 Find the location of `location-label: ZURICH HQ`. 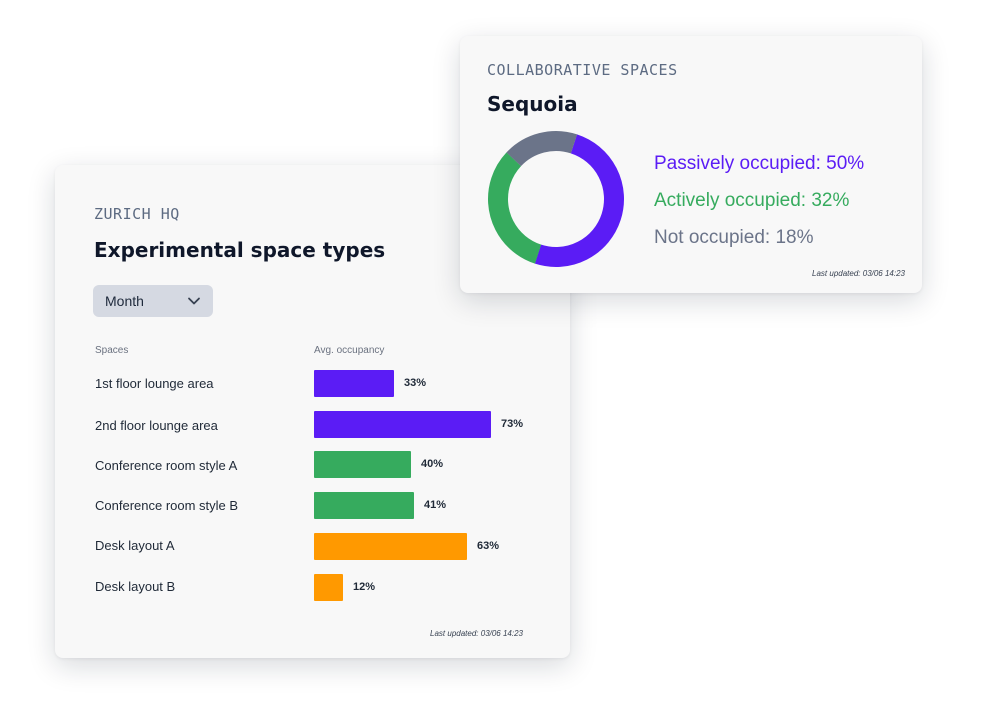

location-label: ZURICH HQ is located at coordinates (137, 214).